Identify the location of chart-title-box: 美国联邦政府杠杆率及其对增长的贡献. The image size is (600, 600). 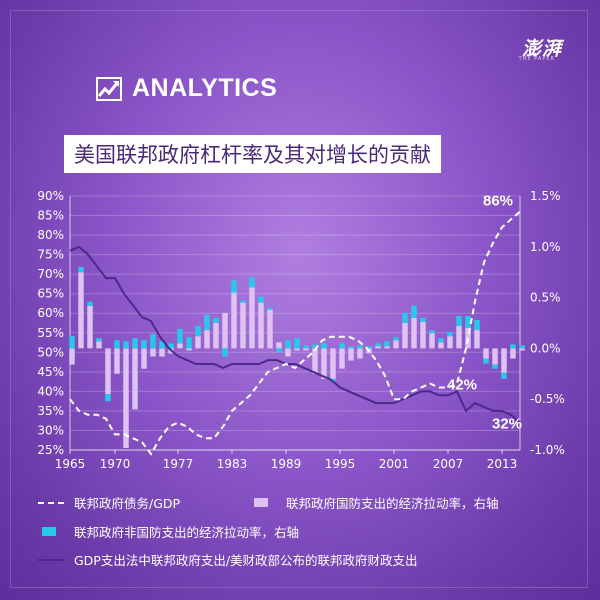
(252, 154).